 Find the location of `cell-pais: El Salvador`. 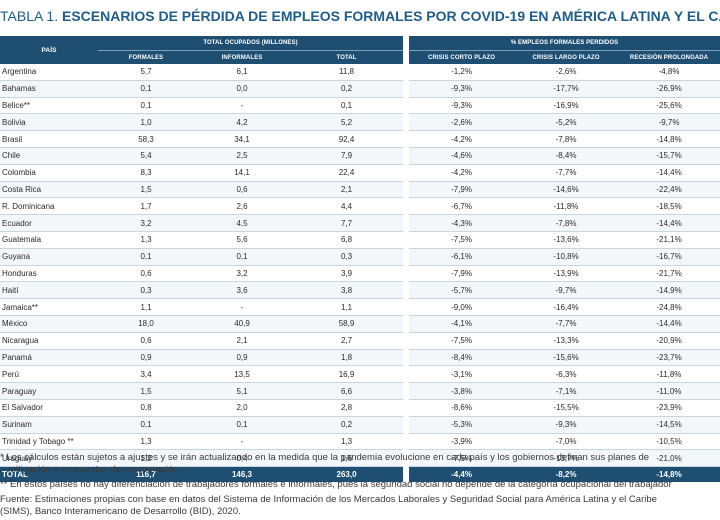

cell-pais: El Salvador is located at coordinates (49, 408).